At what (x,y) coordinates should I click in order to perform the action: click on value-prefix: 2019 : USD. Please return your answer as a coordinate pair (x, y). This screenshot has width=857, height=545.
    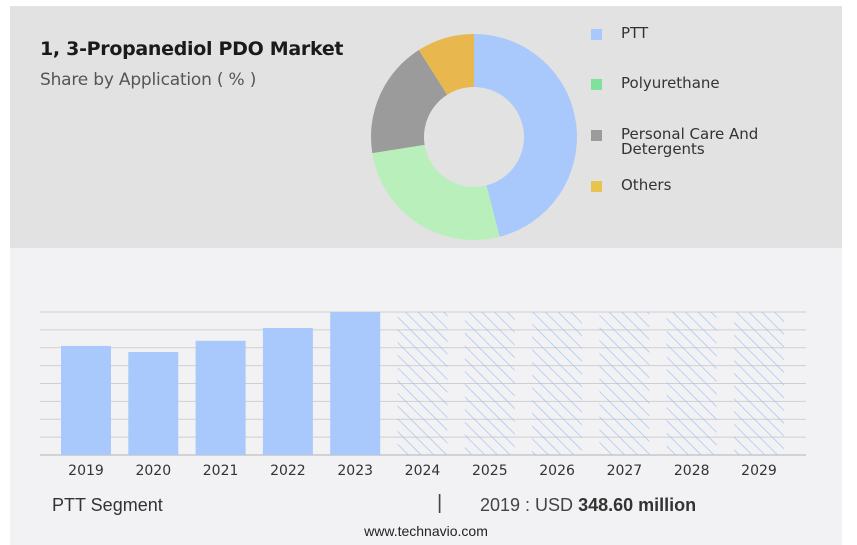
    Looking at the image, I should click on (527, 505).